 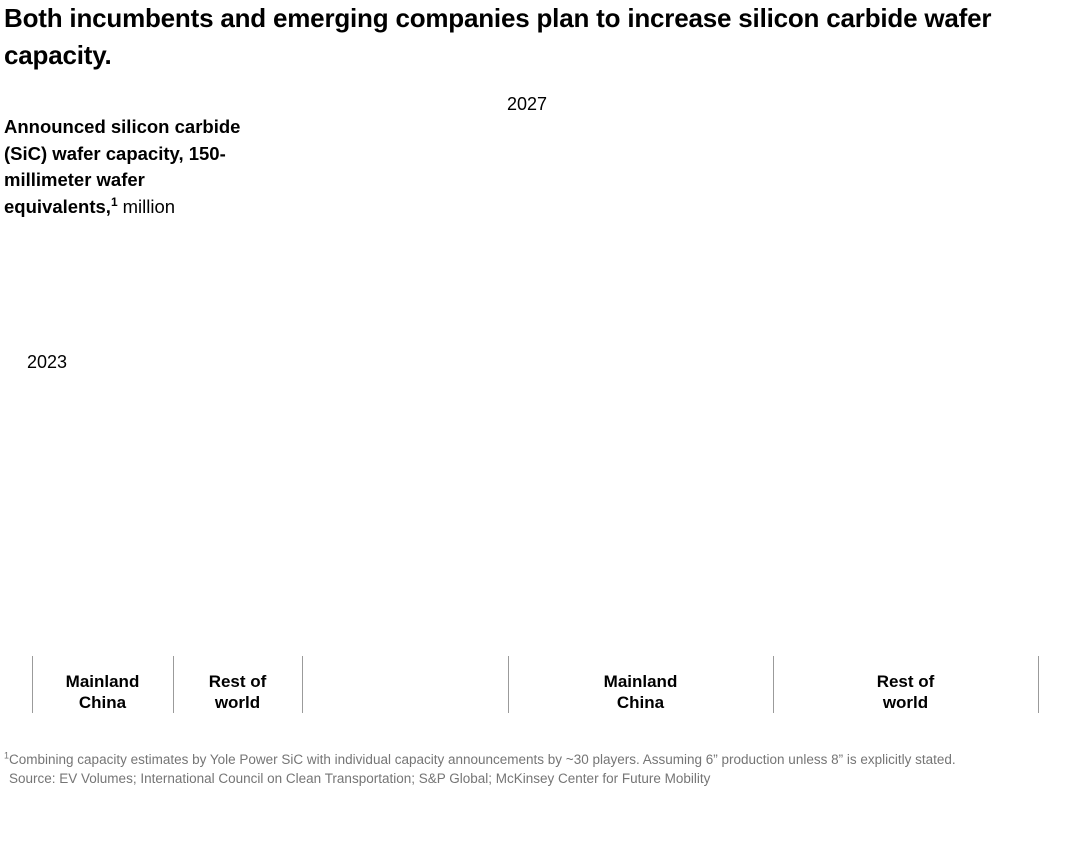 I want to click on axis-label-mainland-china-2023: Mainland China, so click(x=102, y=693).